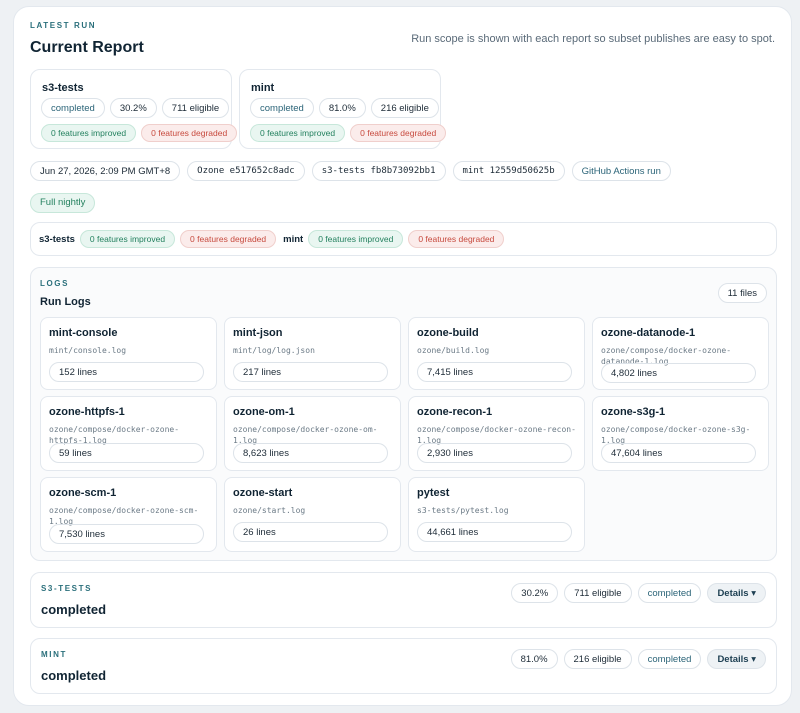 The width and height of the screenshot is (800, 713). Describe the element at coordinates (676, 435) in the screenshot. I see `log-path: ozone/compose/docker-ozone-s3g-1.log` at that location.